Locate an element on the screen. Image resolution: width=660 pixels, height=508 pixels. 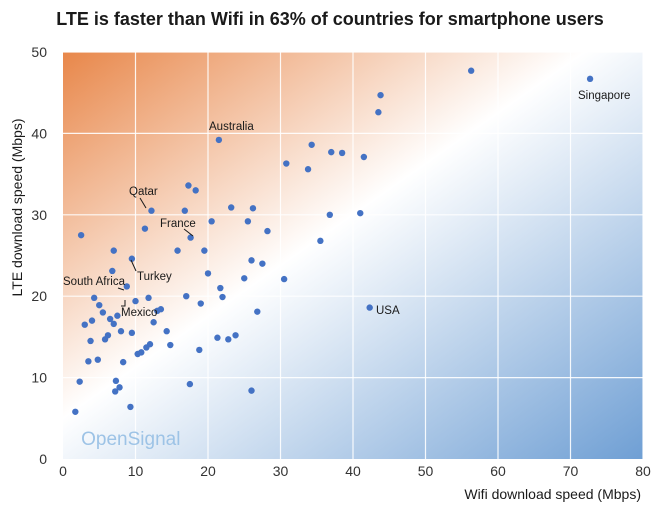
annotation-label: France is located at coordinates (178, 224).